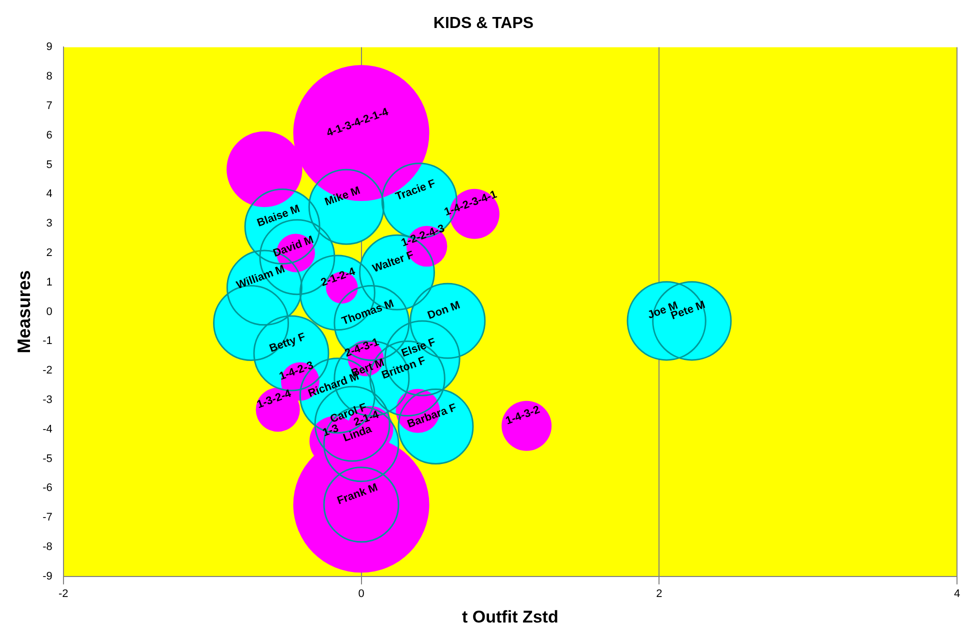 Image resolution: width=975 pixels, height=638 pixels. Describe the element at coordinates (659, 594) in the screenshot. I see `x-tick-label: 2` at that location.